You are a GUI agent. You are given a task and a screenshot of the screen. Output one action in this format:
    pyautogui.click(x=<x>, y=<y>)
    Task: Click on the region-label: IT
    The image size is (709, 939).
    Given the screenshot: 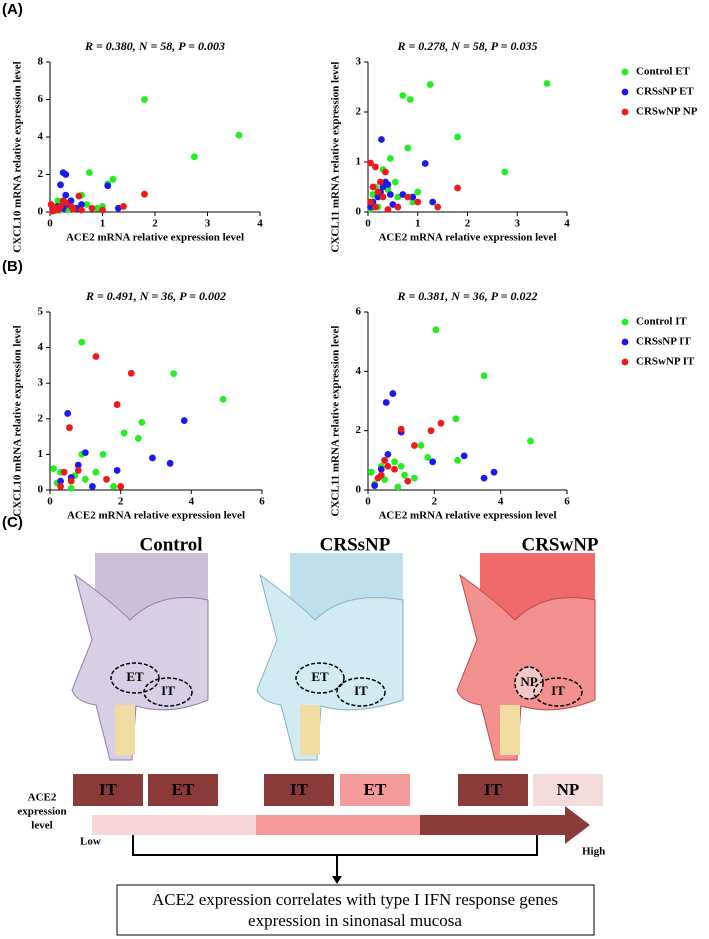 What is the action you would take?
    pyautogui.click(x=361, y=690)
    